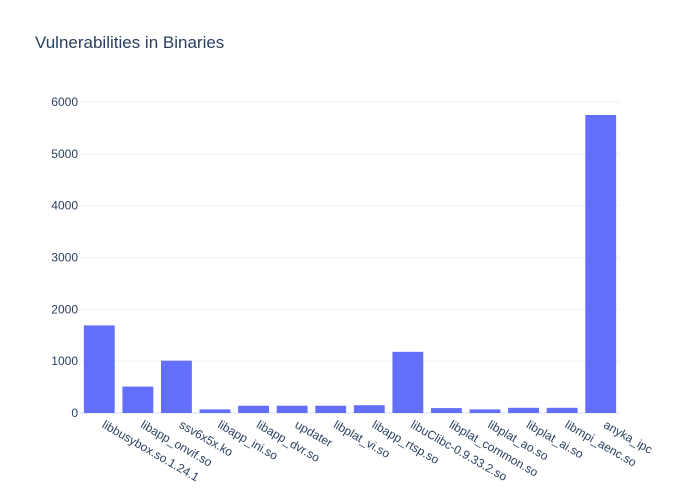 The width and height of the screenshot is (700, 500). I want to click on y-tick-label: 1000, so click(64, 361).